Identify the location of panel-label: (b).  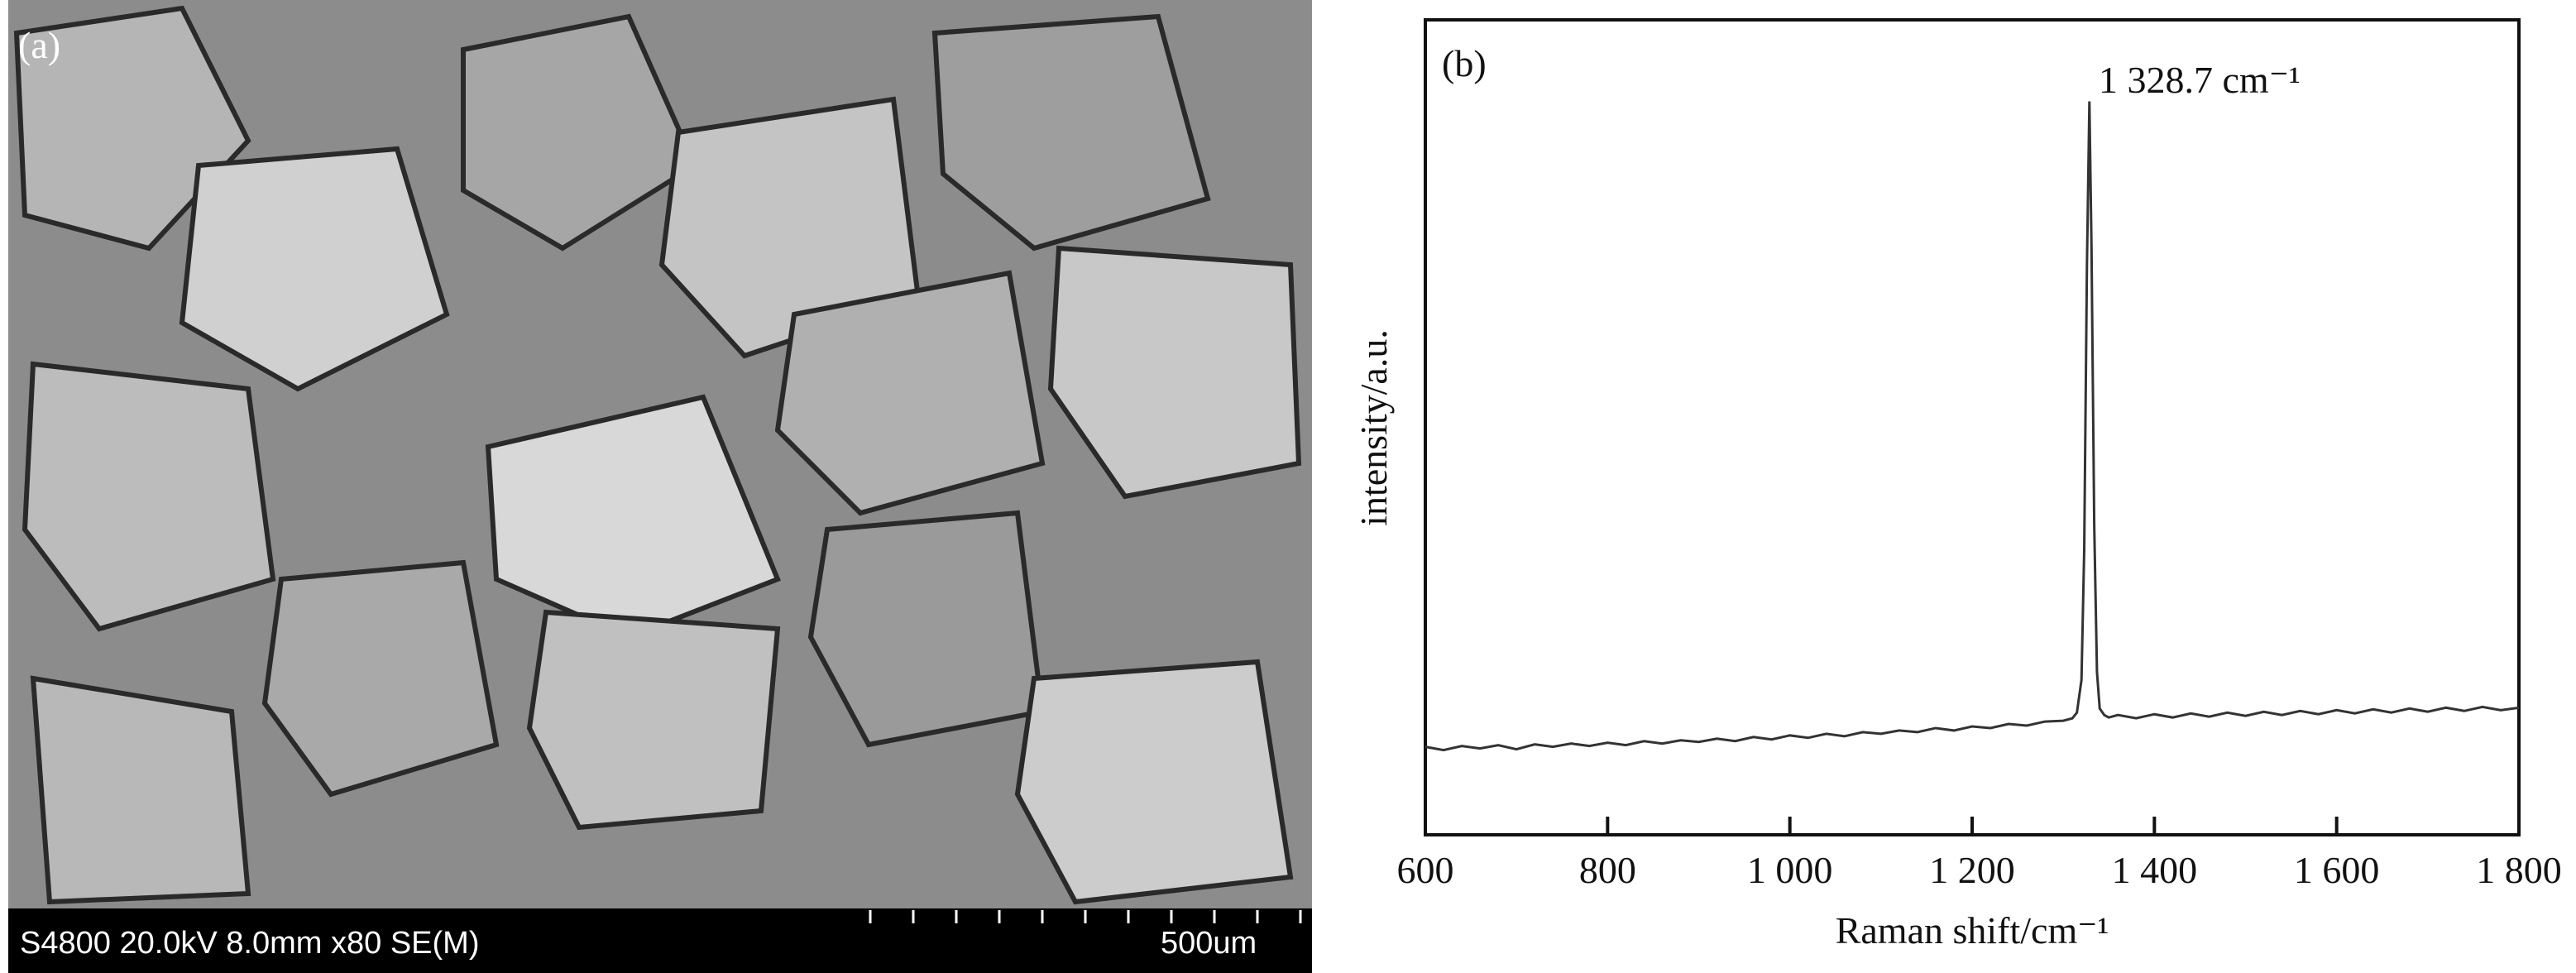
(1464, 63).